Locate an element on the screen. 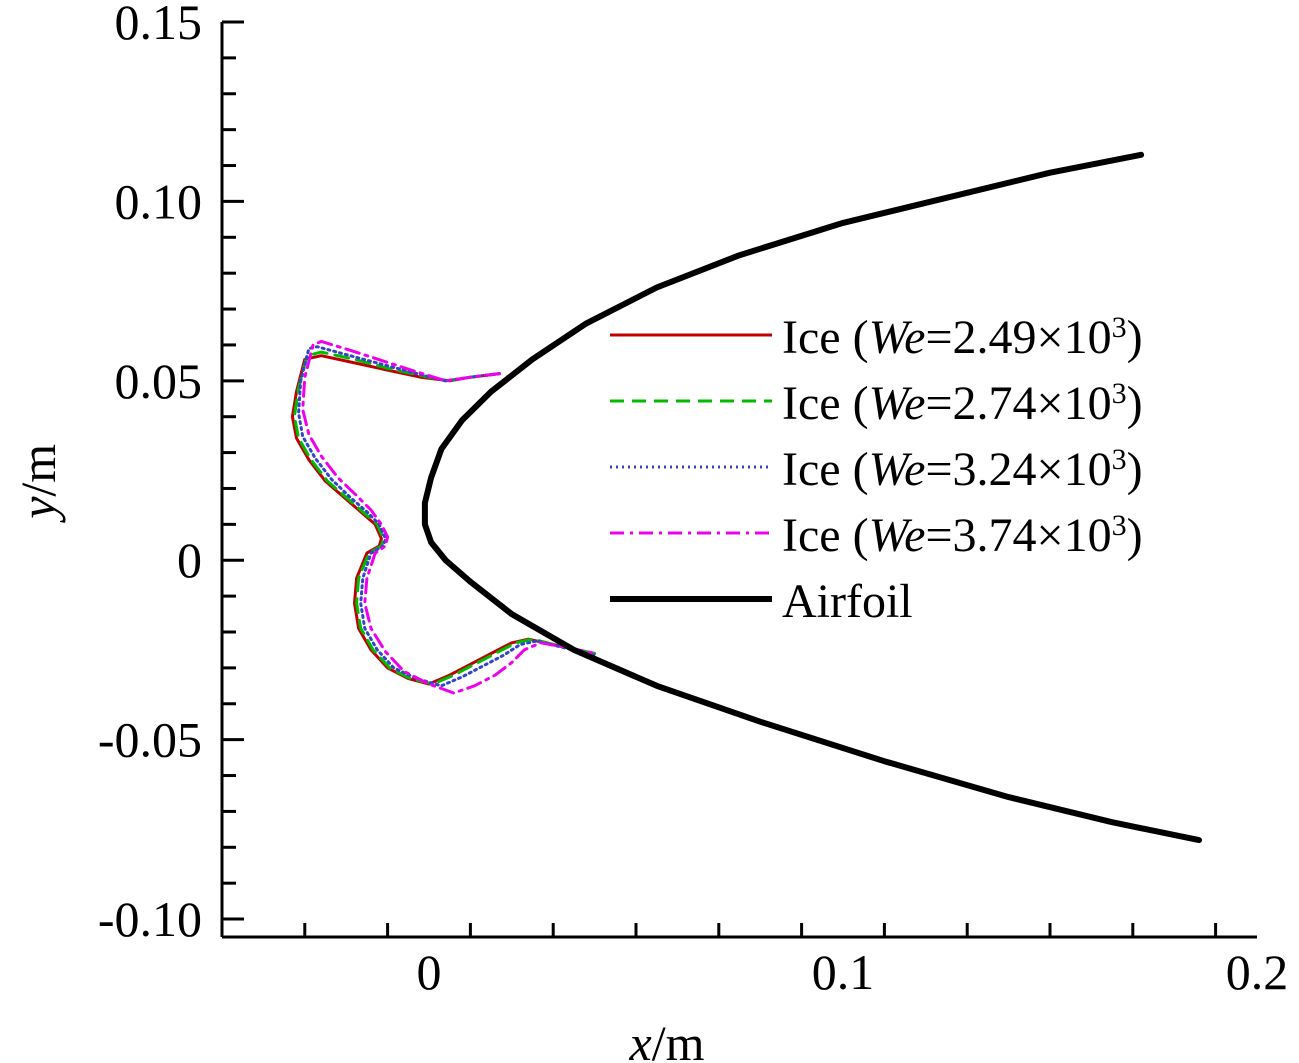 This screenshot has height=1063, width=1299. legend-label-part: Airfoil is located at coordinates (847, 601).